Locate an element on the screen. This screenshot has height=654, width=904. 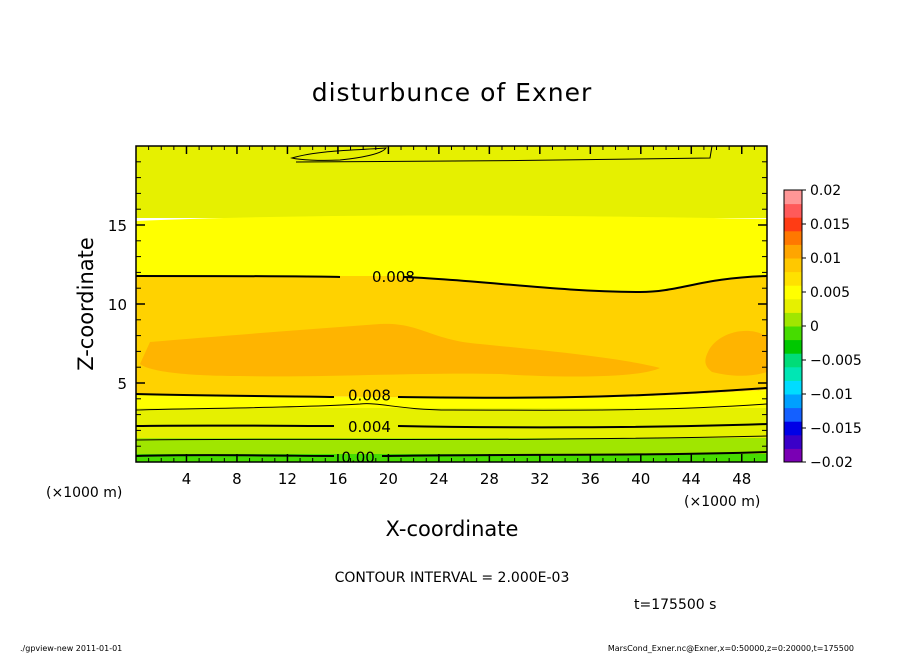
chart-title: disturbunce of Exner is located at coordinates (452, 92).